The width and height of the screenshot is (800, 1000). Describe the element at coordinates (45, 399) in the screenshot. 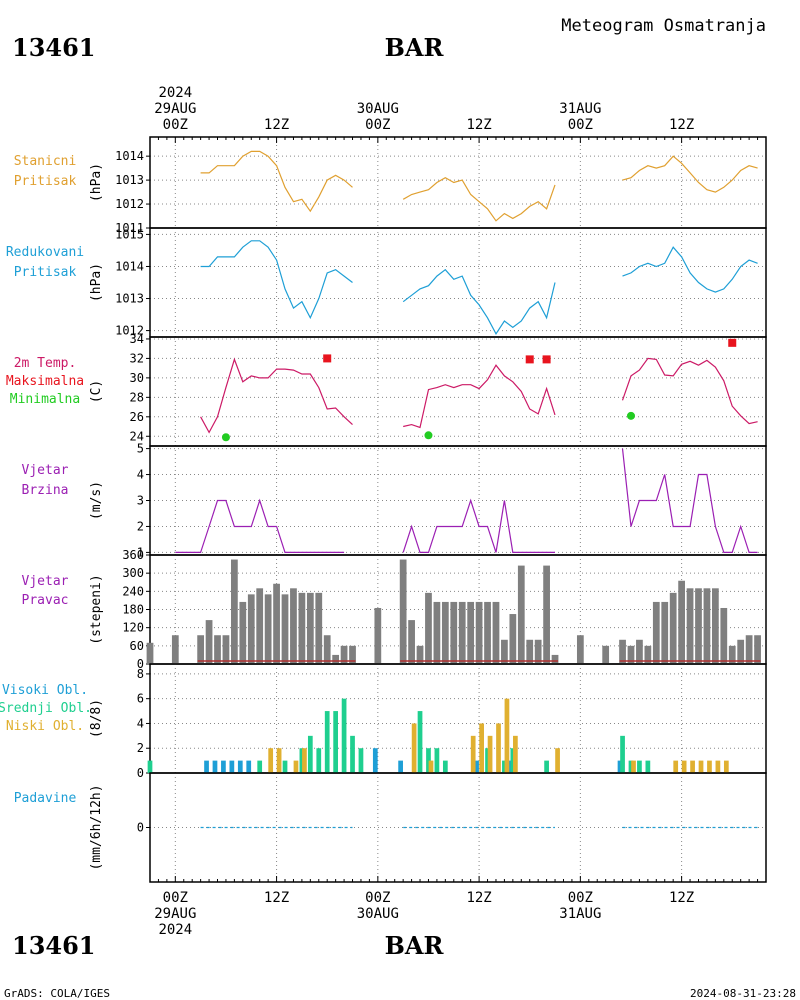

I see `panel-label: Minimalna` at that location.